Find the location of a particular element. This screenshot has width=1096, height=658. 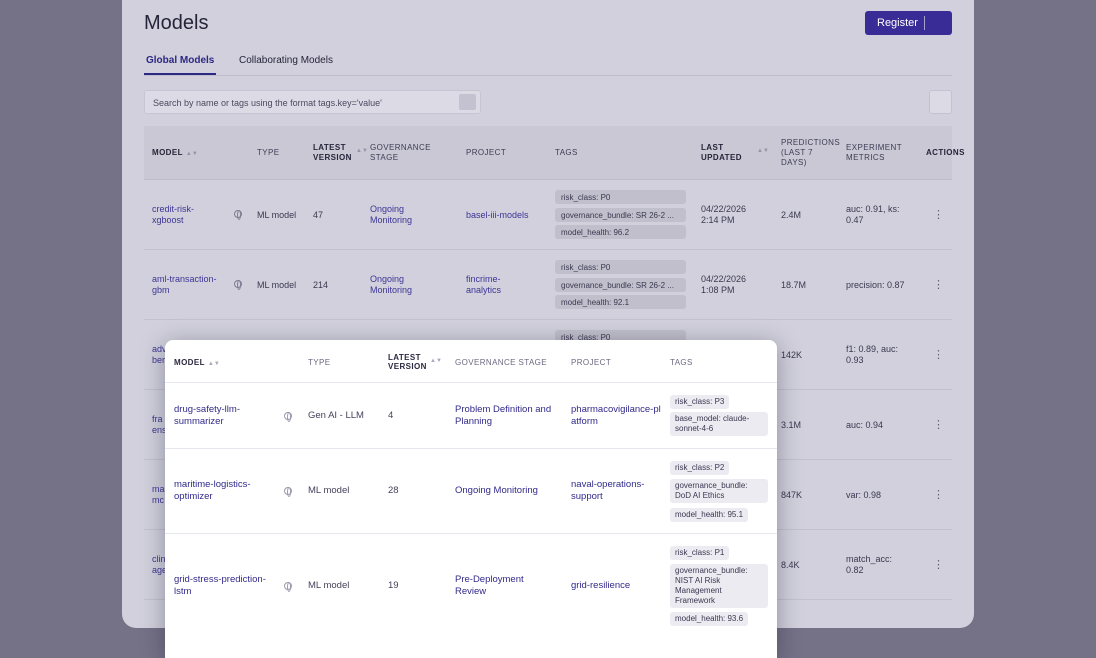

model-name-link: drug-safety-llm-summarizer is located at coordinates (207, 415).